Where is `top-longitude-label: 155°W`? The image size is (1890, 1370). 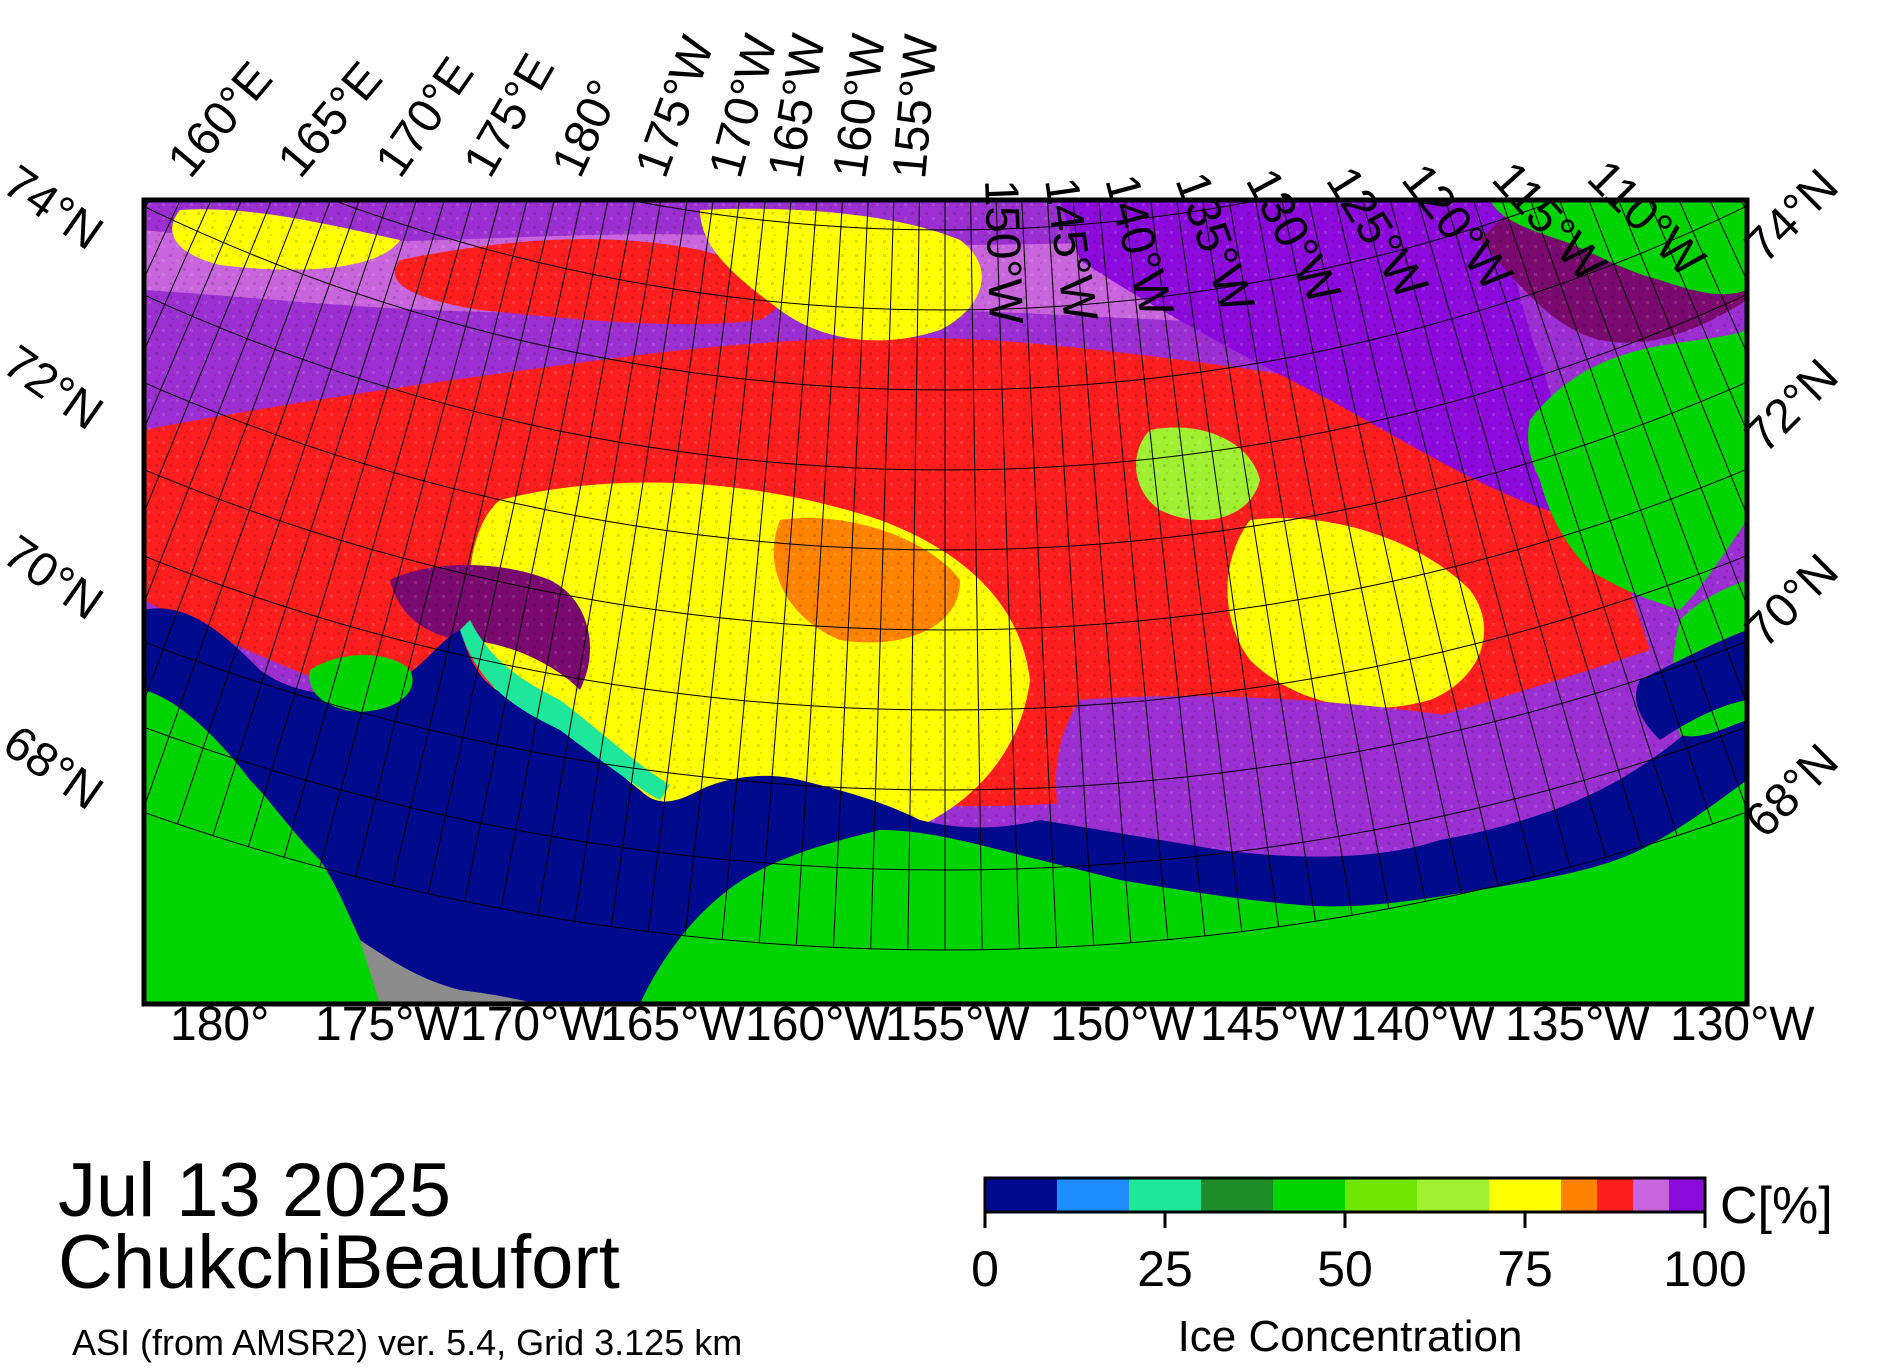 top-longitude-label: 155°W is located at coordinates (915, 106).